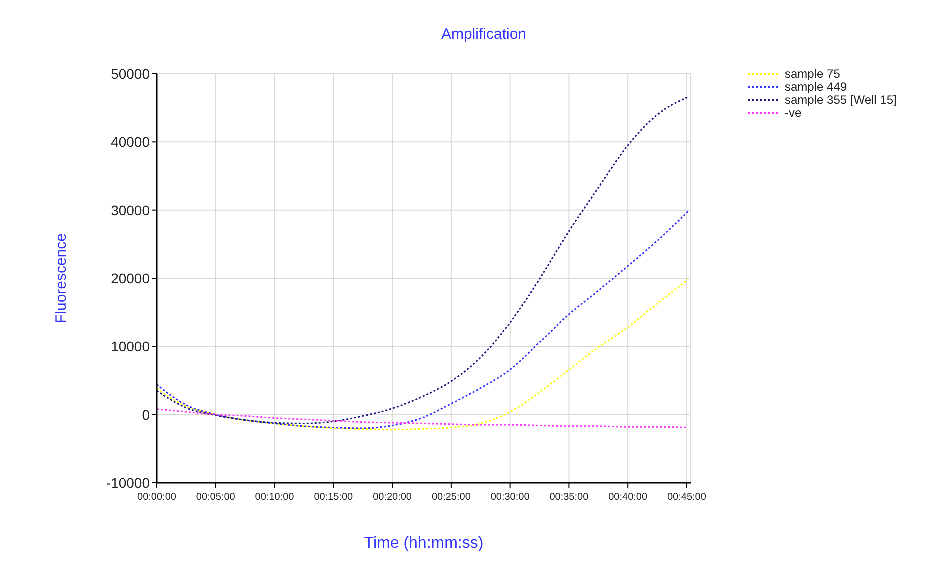  Describe the element at coordinates (813, 74) in the screenshot. I see `legend-label: sample 75` at that location.